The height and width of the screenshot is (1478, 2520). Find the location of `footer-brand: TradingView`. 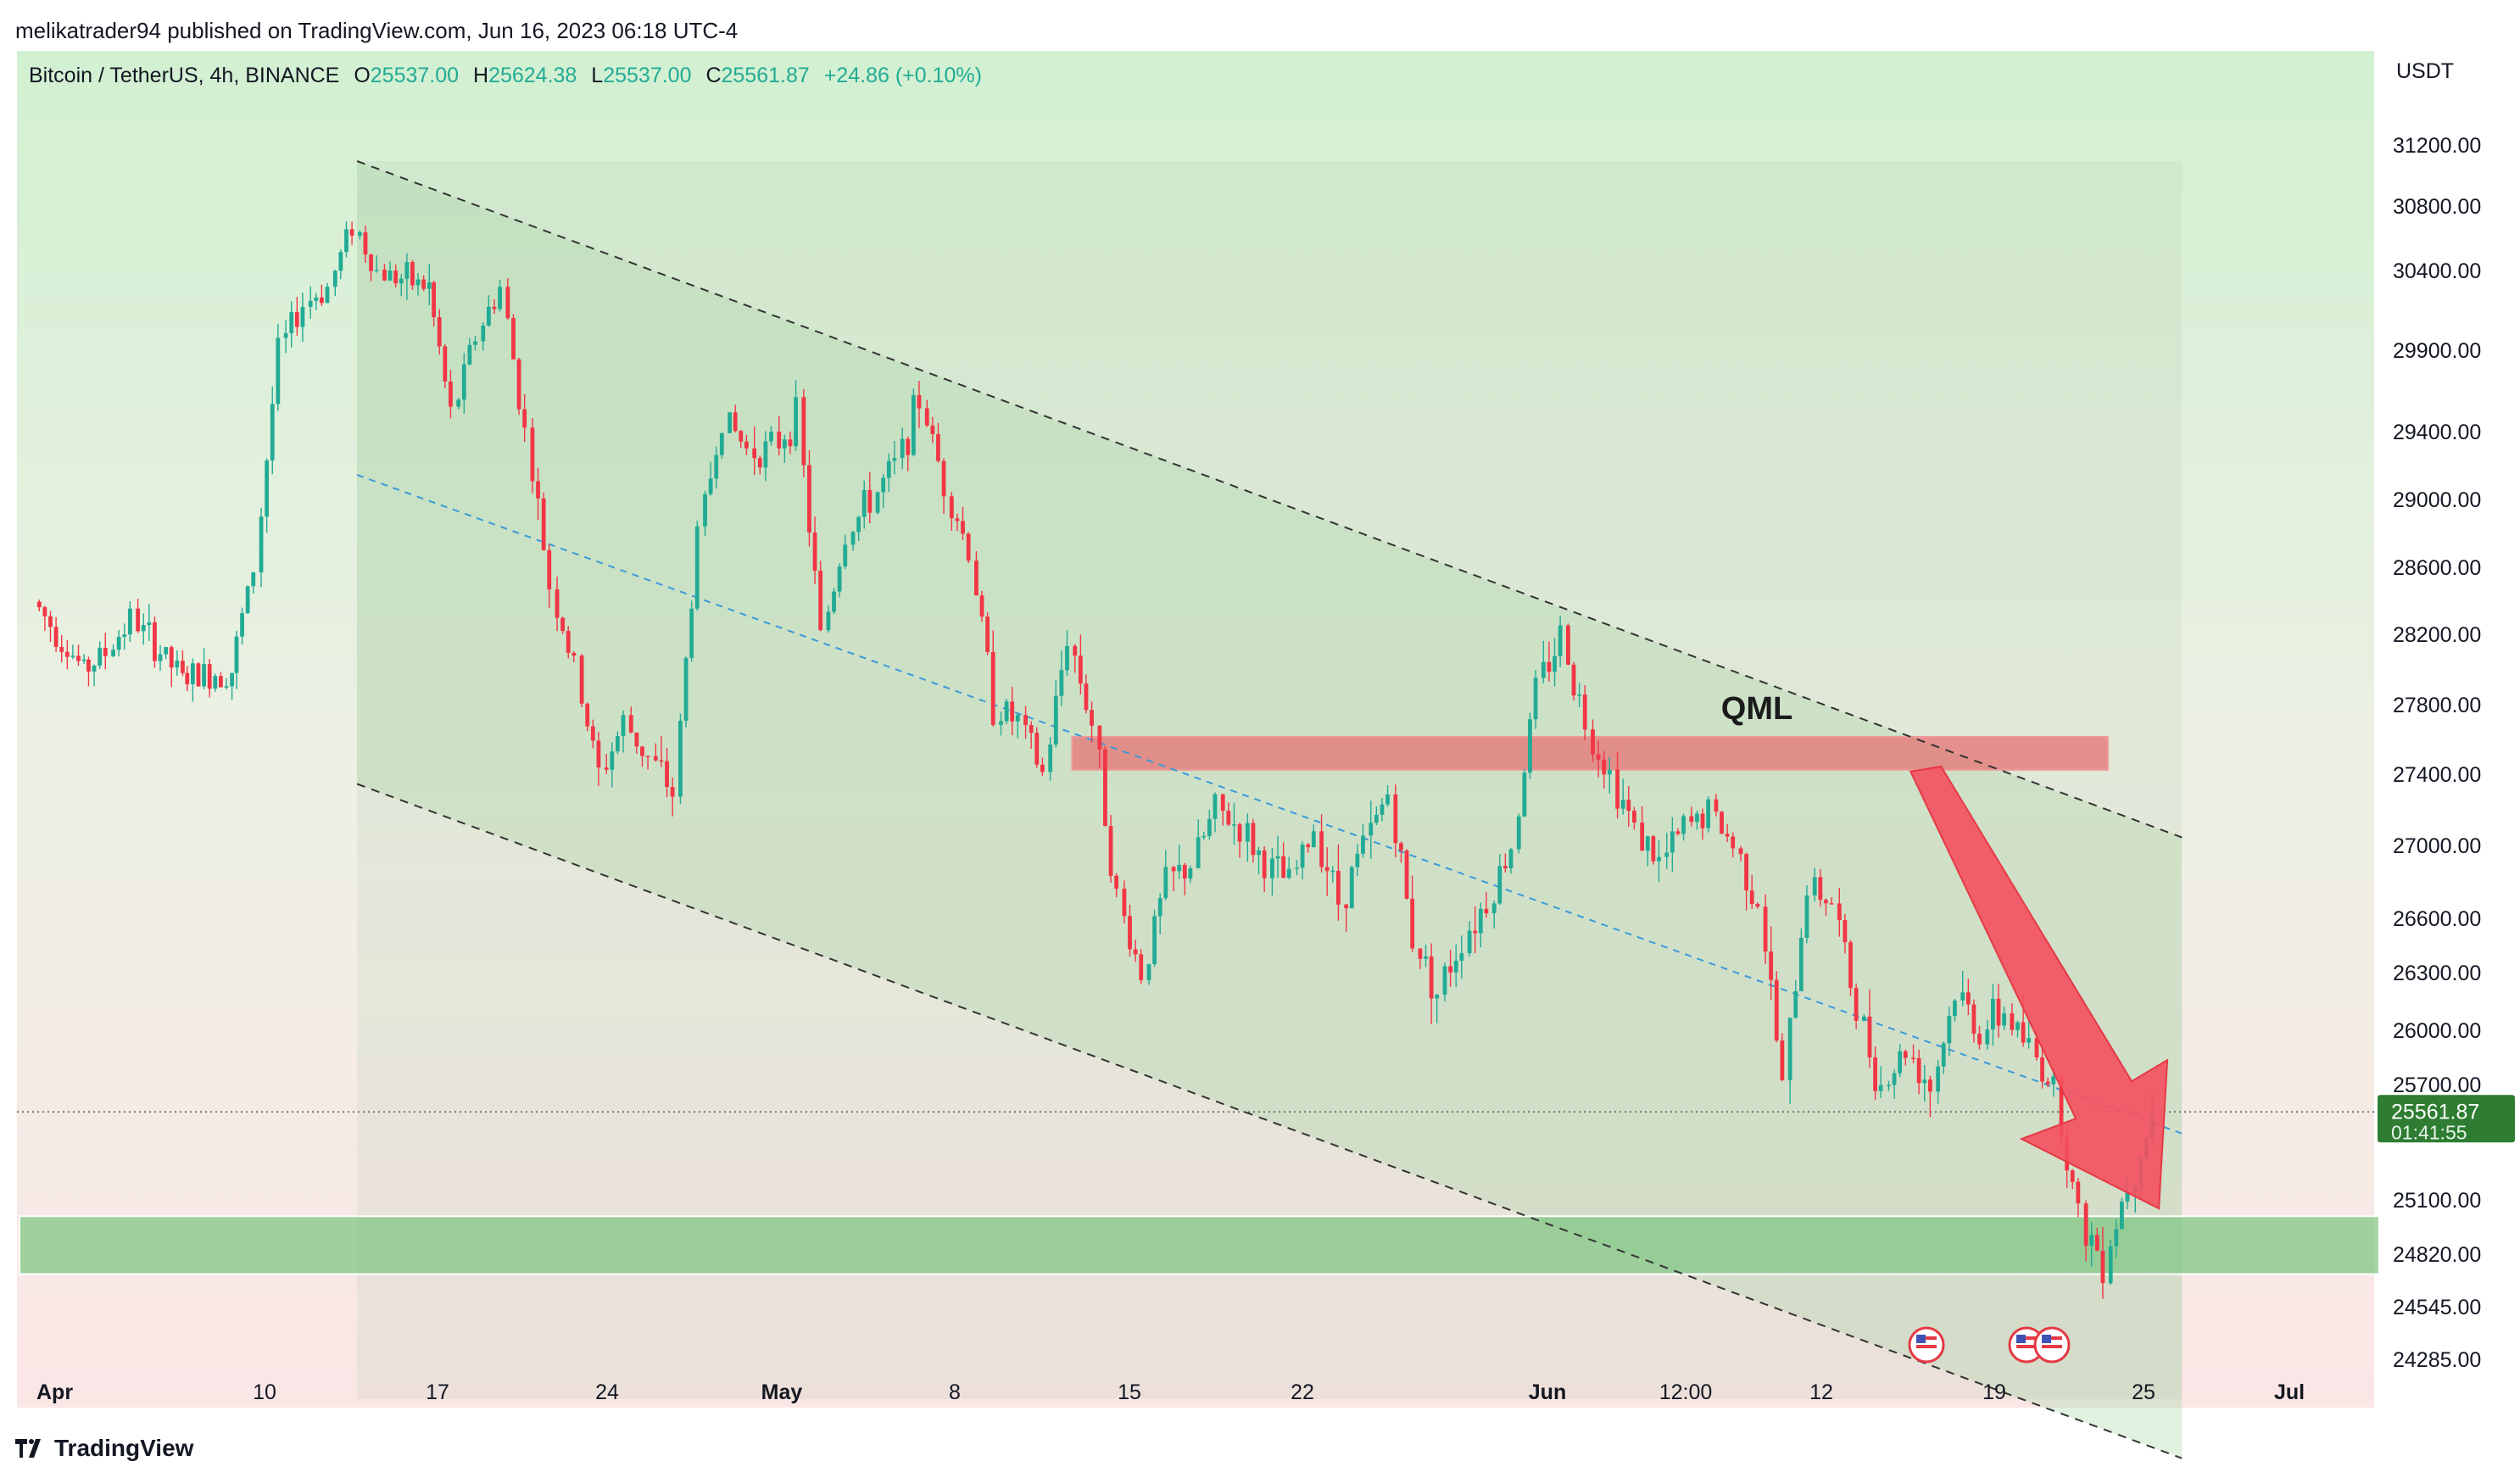

footer-brand: TradingView is located at coordinates (124, 1448).